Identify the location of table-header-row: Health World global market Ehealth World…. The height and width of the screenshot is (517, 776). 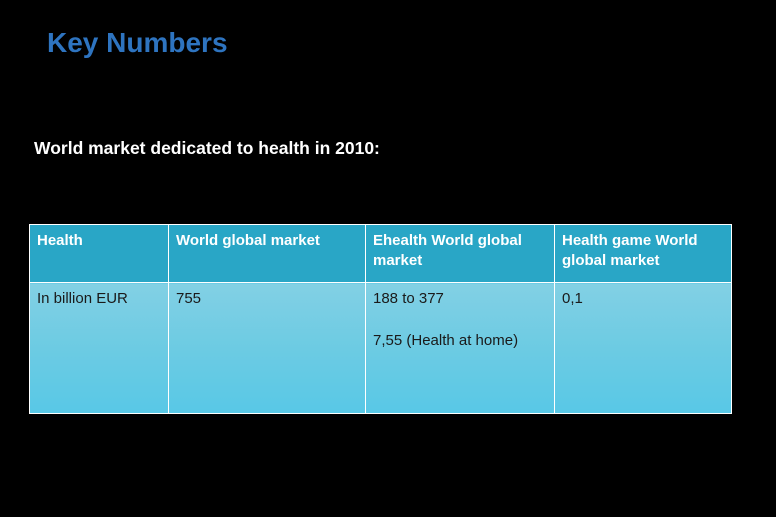
(380, 253).